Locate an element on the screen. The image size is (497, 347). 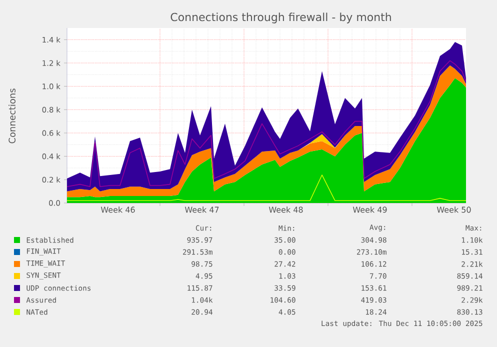
x-tick-label: Week 47 is located at coordinates (201, 209).